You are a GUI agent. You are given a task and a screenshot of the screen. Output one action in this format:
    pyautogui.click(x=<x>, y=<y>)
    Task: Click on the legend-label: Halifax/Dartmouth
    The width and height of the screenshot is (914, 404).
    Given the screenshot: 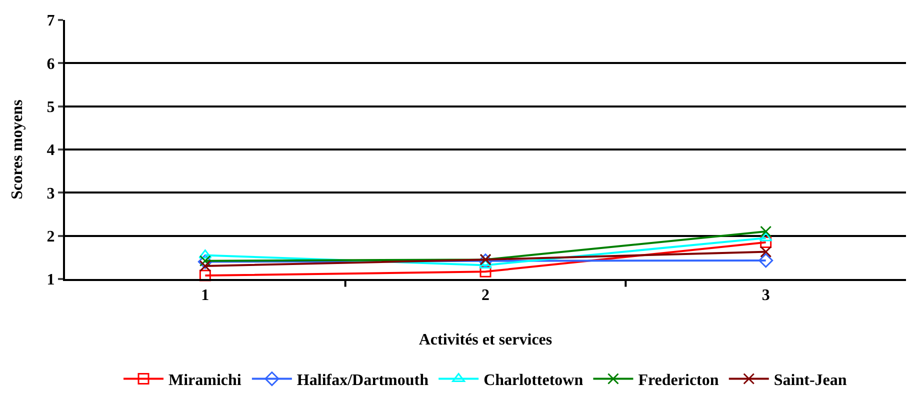 What is the action you would take?
    pyautogui.click(x=362, y=381)
    